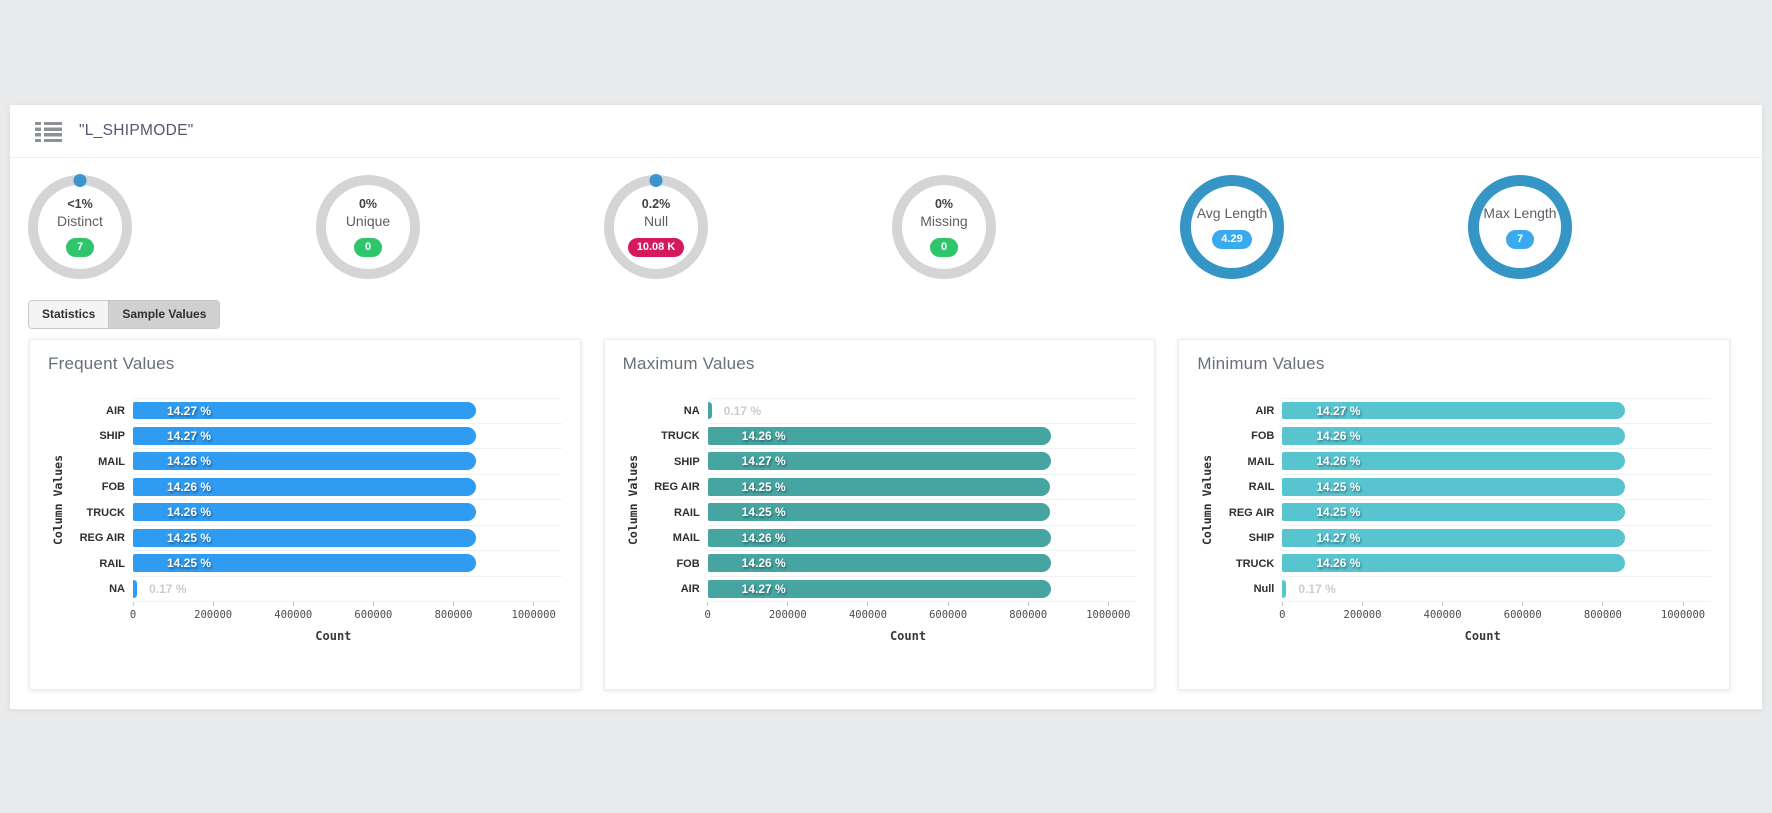  What do you see at coordinates (1207, 500) in the screenshot?
I see `y-axis-label: Column Values` at bounding box center [1207, 500].